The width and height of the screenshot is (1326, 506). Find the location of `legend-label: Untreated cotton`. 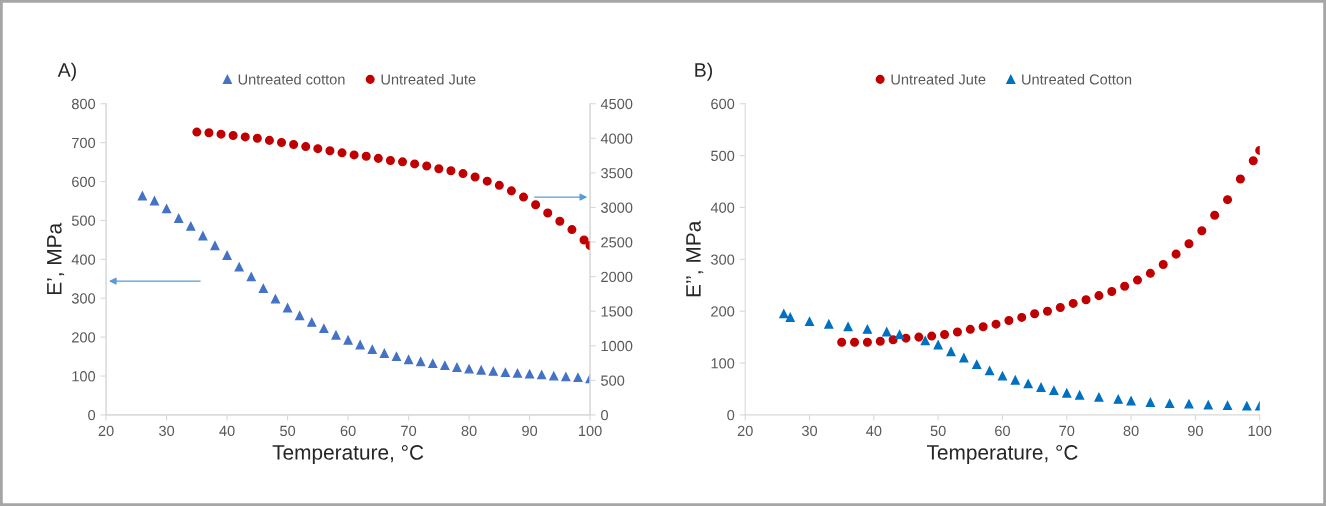

legend-label: Untreated cotton is located at coordinates (291, 79).